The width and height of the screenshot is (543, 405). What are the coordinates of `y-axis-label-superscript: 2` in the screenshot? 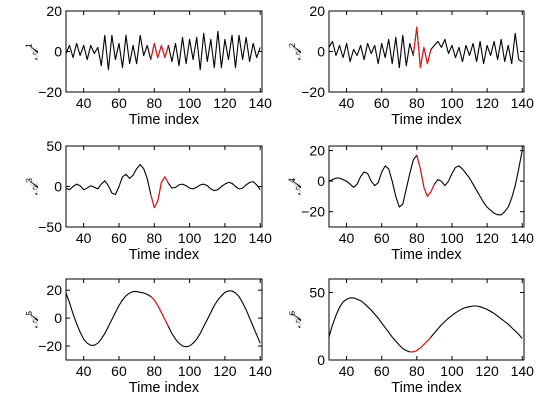 It's located at (292, 45).